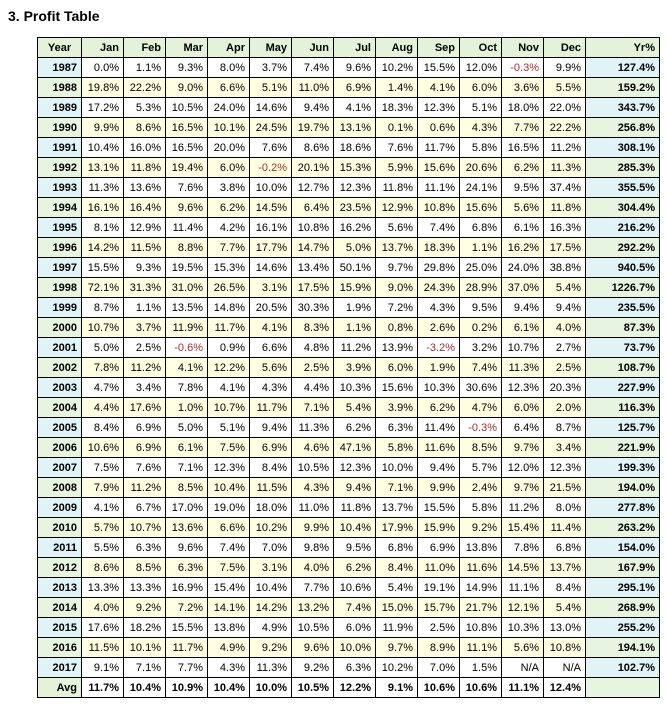 The image size is (667, 712). What do you see at coordinates (564, 427) in the screenshot?
I see `month-value-cell: 8.7%` at bounding box center [564, 427].